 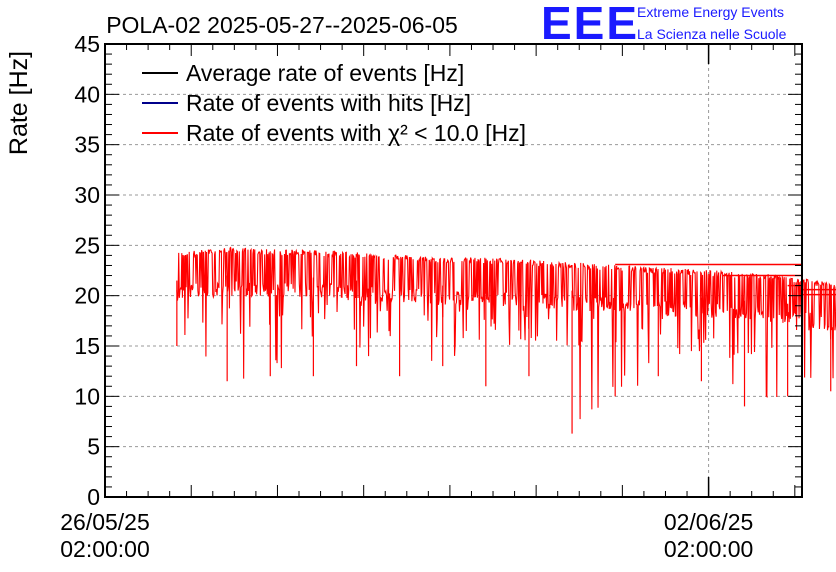 I want to click on eee-logo-mark: EEE, so click(x=590, y=24).